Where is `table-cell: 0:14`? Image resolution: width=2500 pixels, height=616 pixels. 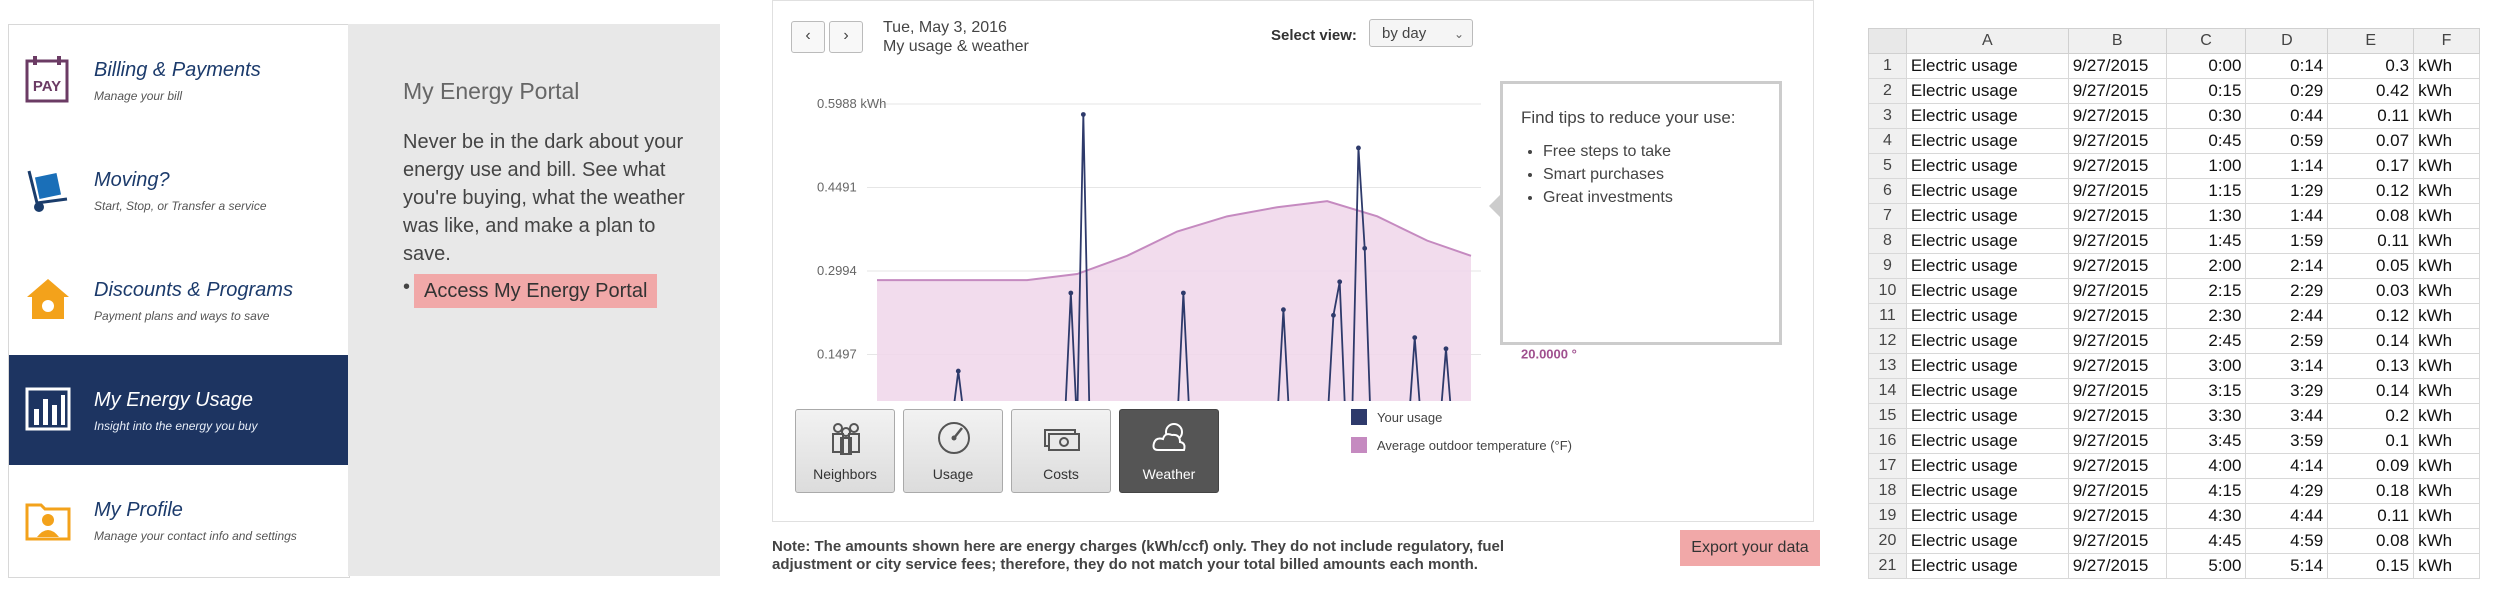
table-cell: 0:14 is located at coordinates (2287, 66).